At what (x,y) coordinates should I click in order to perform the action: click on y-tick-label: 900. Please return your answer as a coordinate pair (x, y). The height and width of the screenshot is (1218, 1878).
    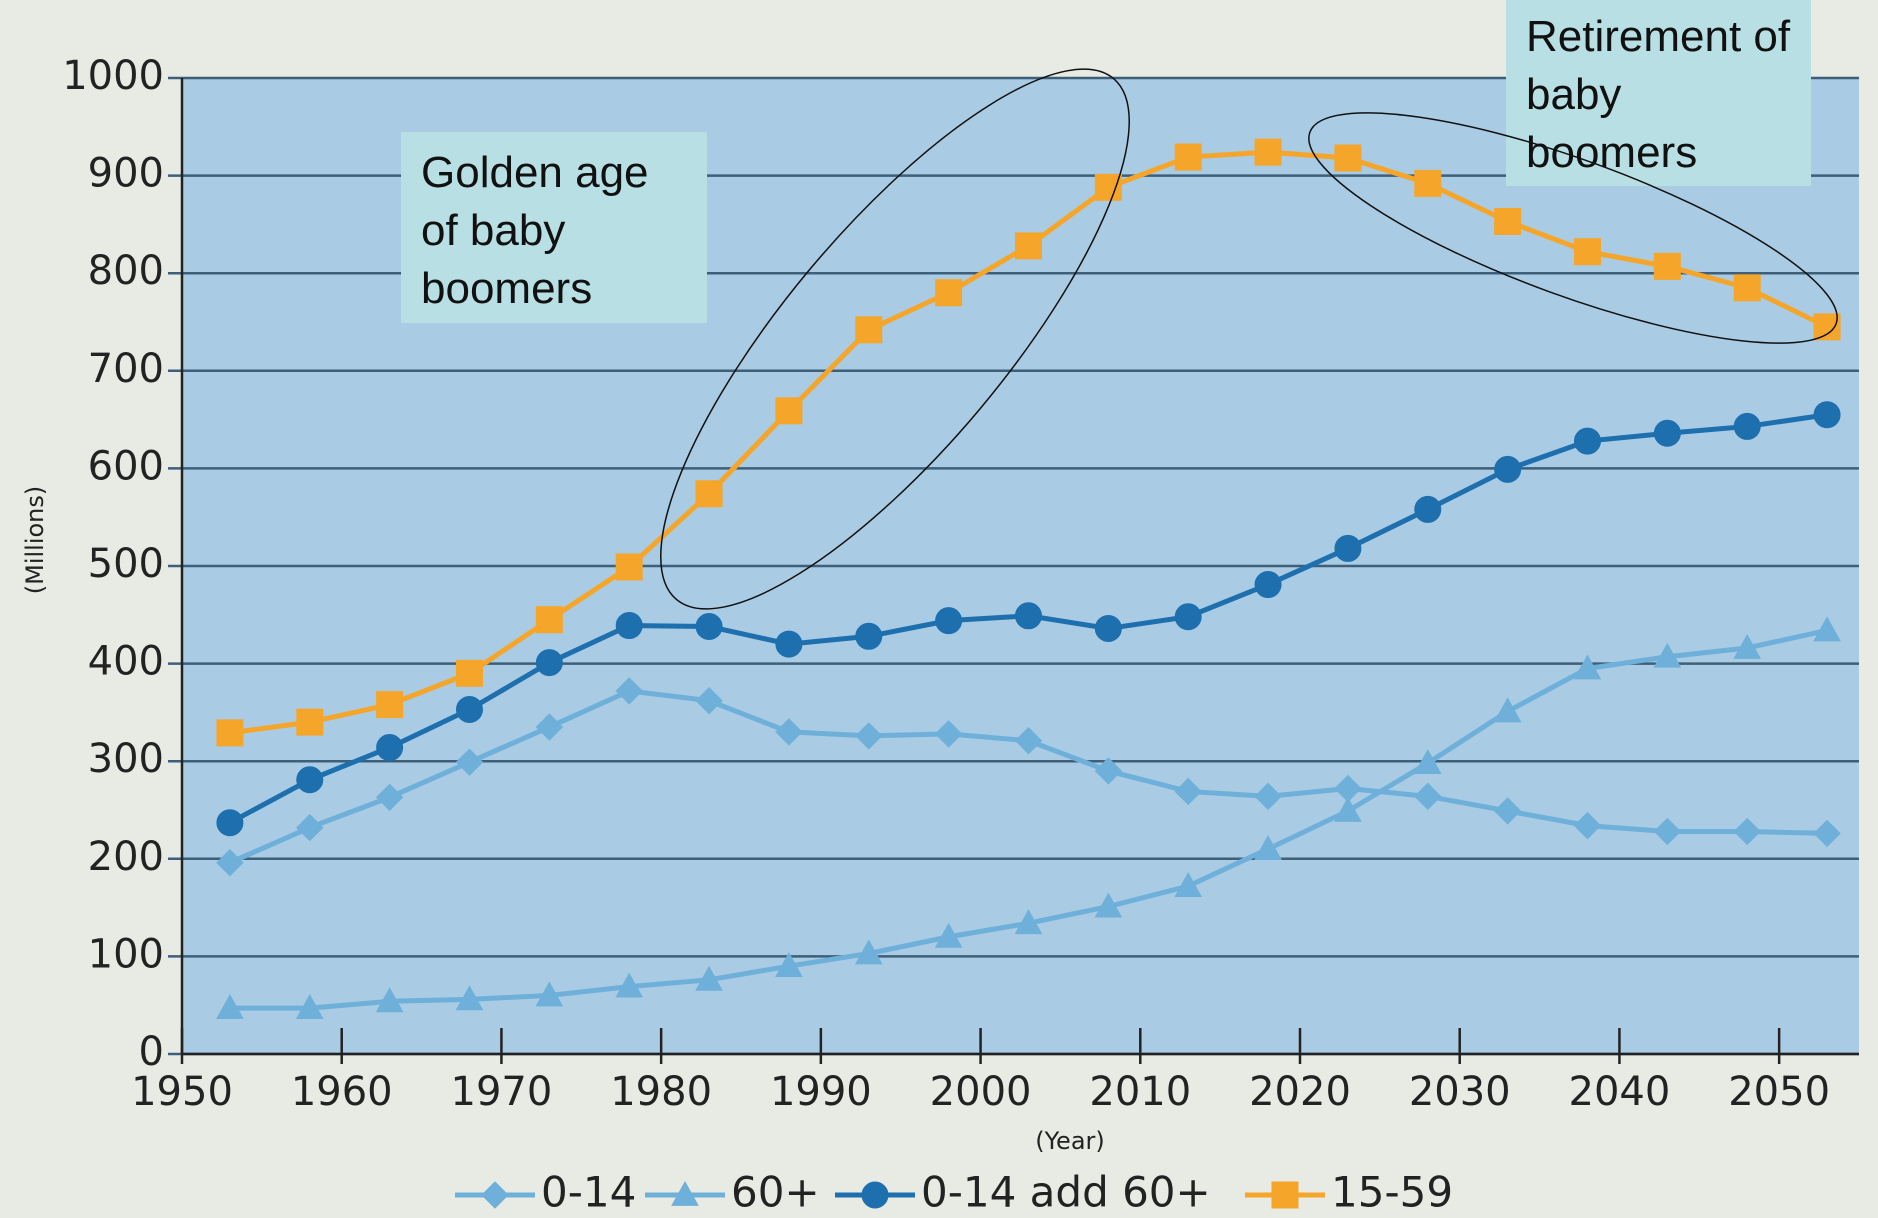
    Looking at the image, I should click on (126, 174).